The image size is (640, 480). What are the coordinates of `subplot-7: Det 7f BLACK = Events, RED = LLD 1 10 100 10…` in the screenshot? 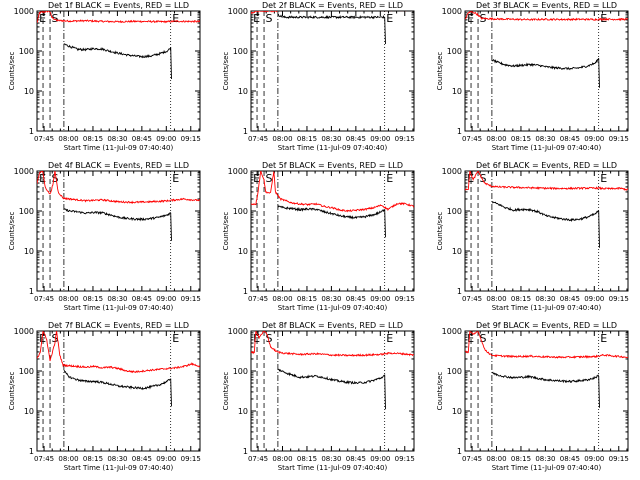 It's located at (104, 396).